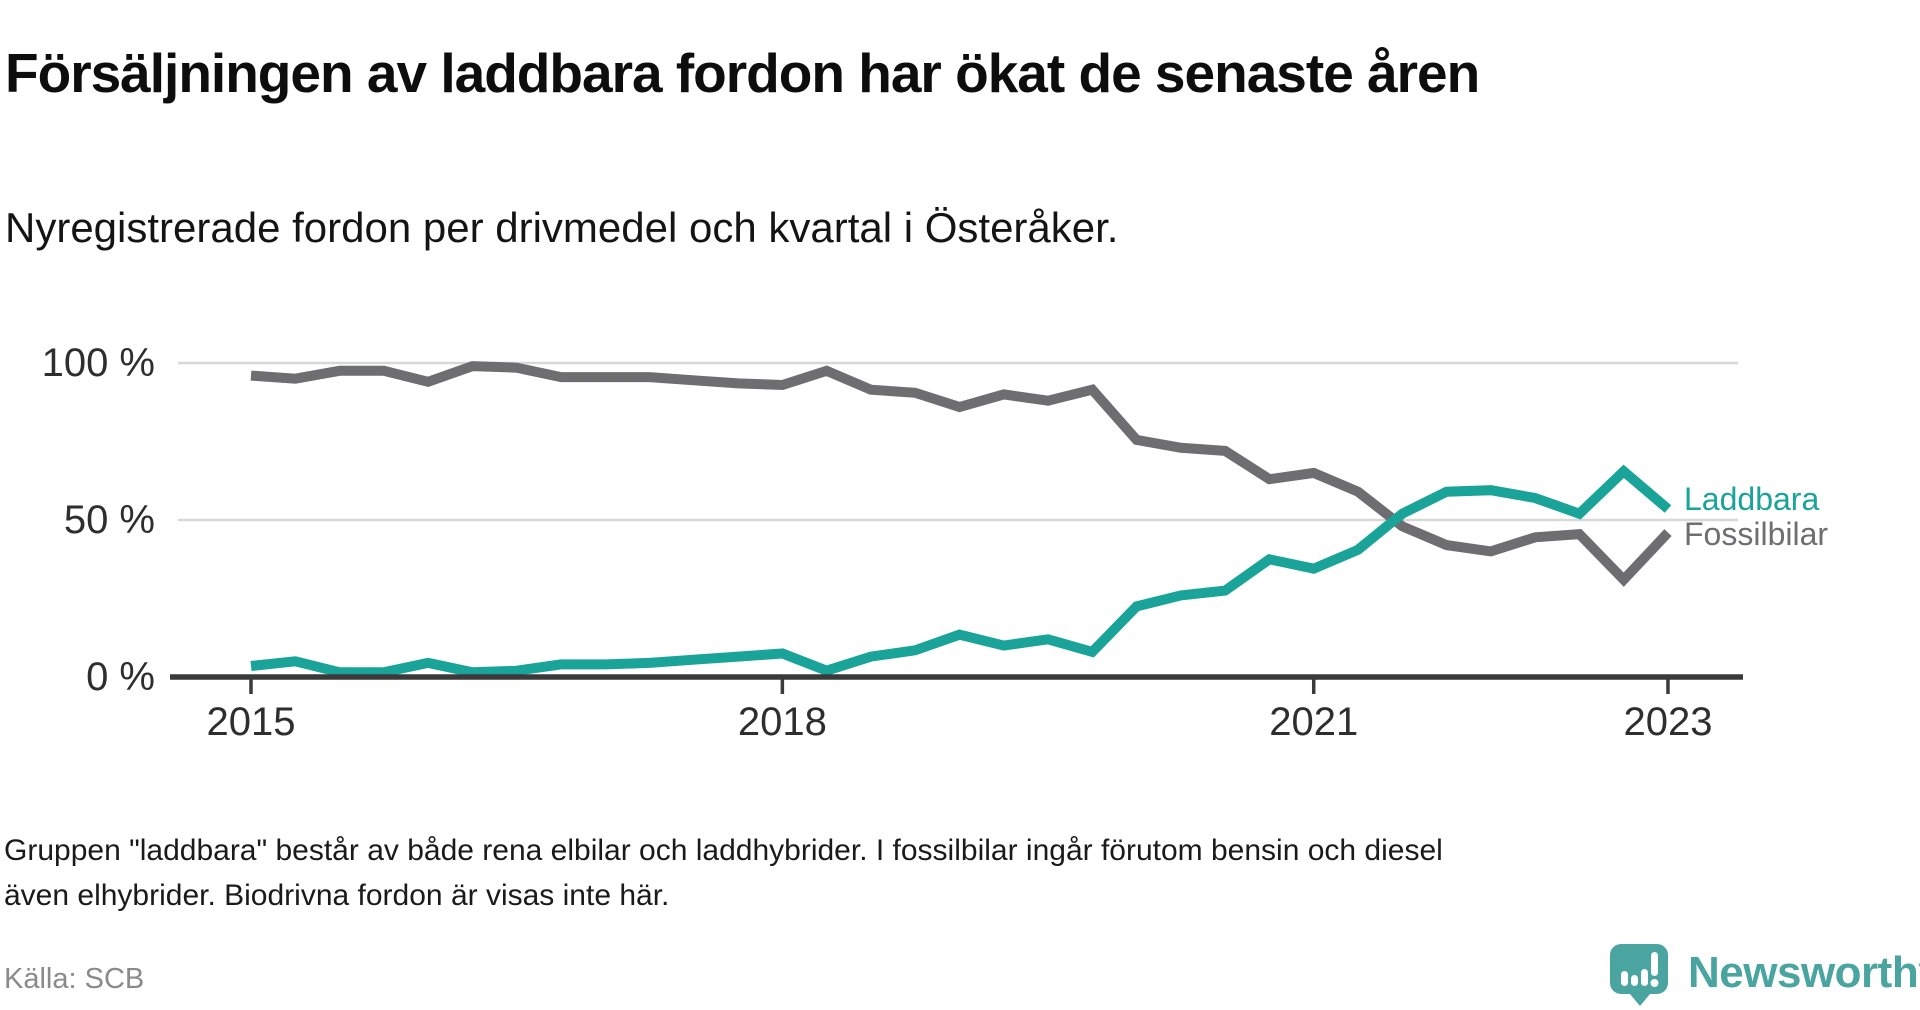  I want to click on y-axis-label-0: 0 %, so click(120, 677).